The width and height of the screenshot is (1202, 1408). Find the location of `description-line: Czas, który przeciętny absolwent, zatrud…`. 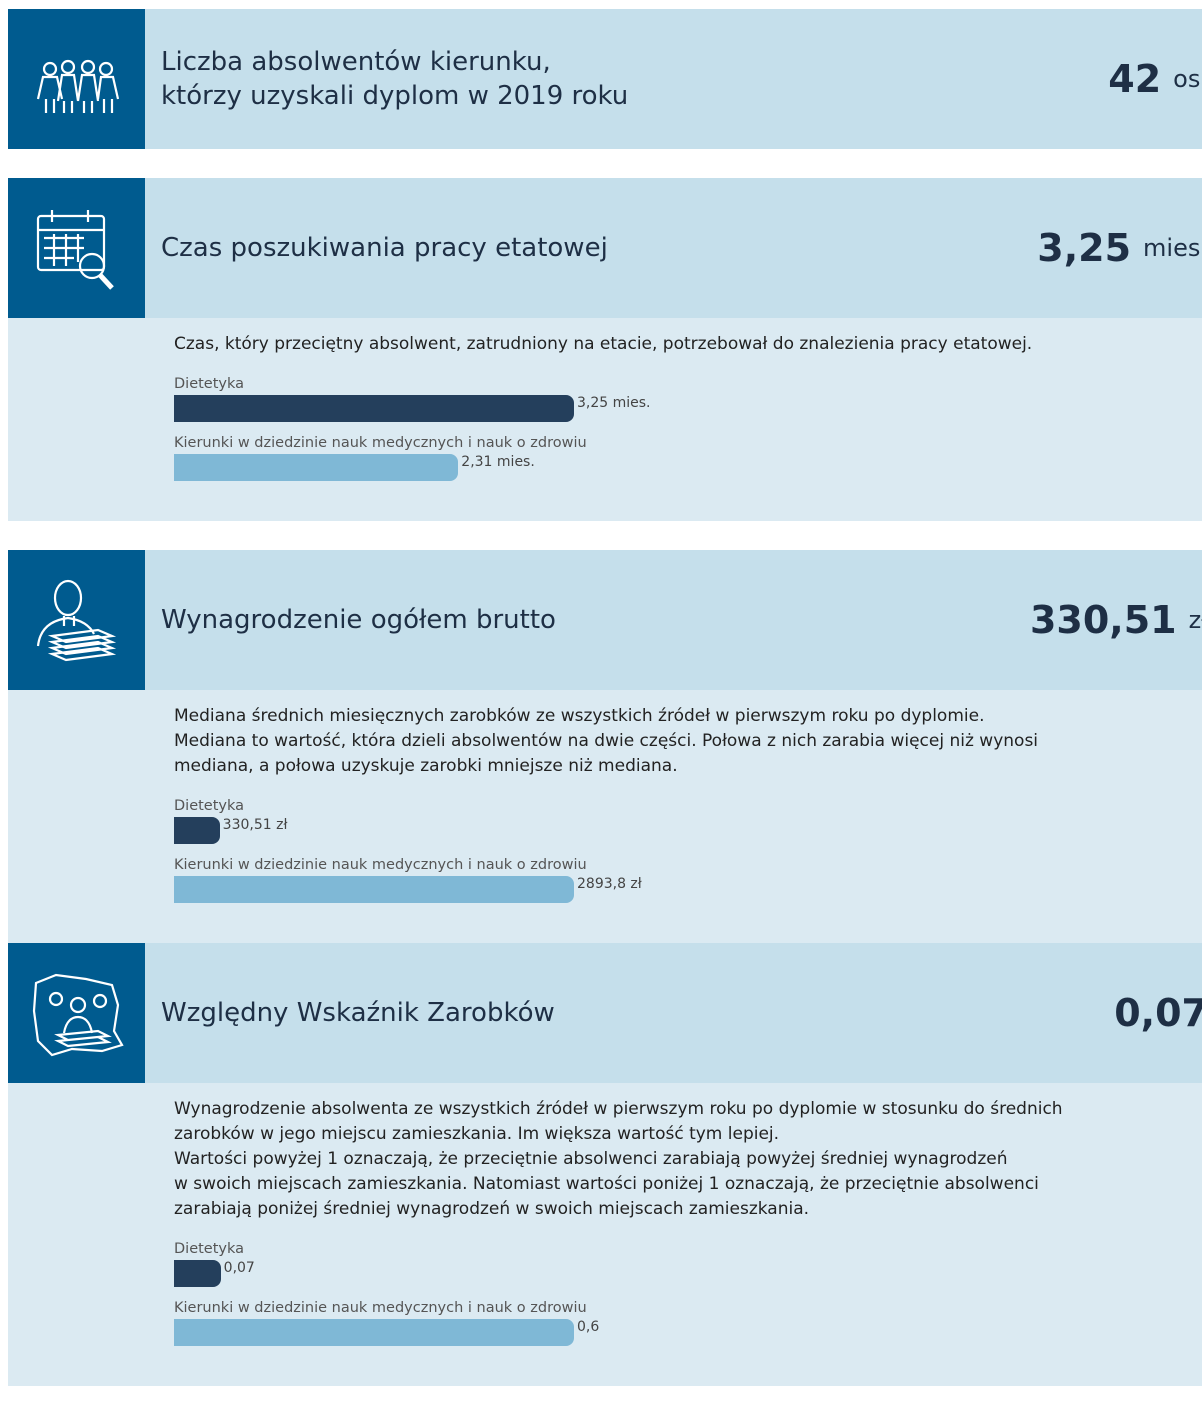

description-line: Czas, który przeciętny absolwent, zatrud… is located at coordinates (603, 344).